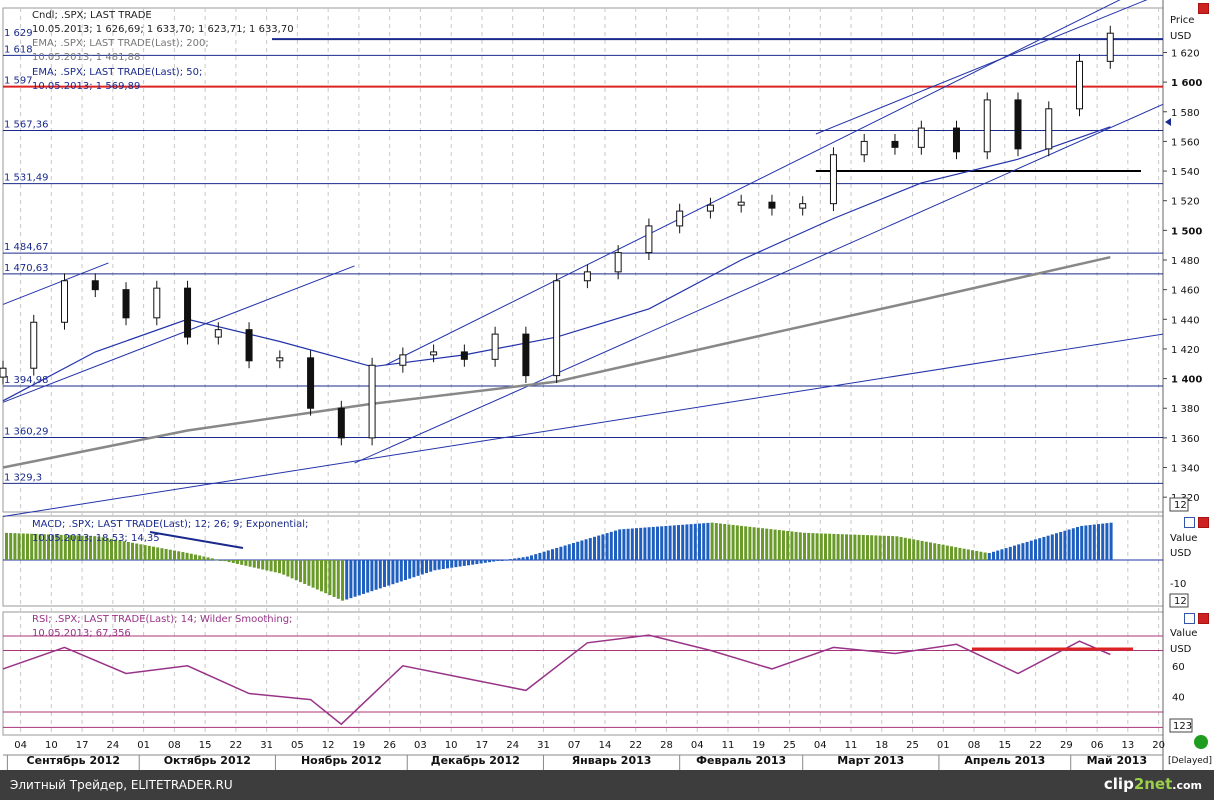 This screenshot has width=1214, height=800. Describe the element at coordinates (178, 334) in the screenshot. I see `trend-line` at that location.